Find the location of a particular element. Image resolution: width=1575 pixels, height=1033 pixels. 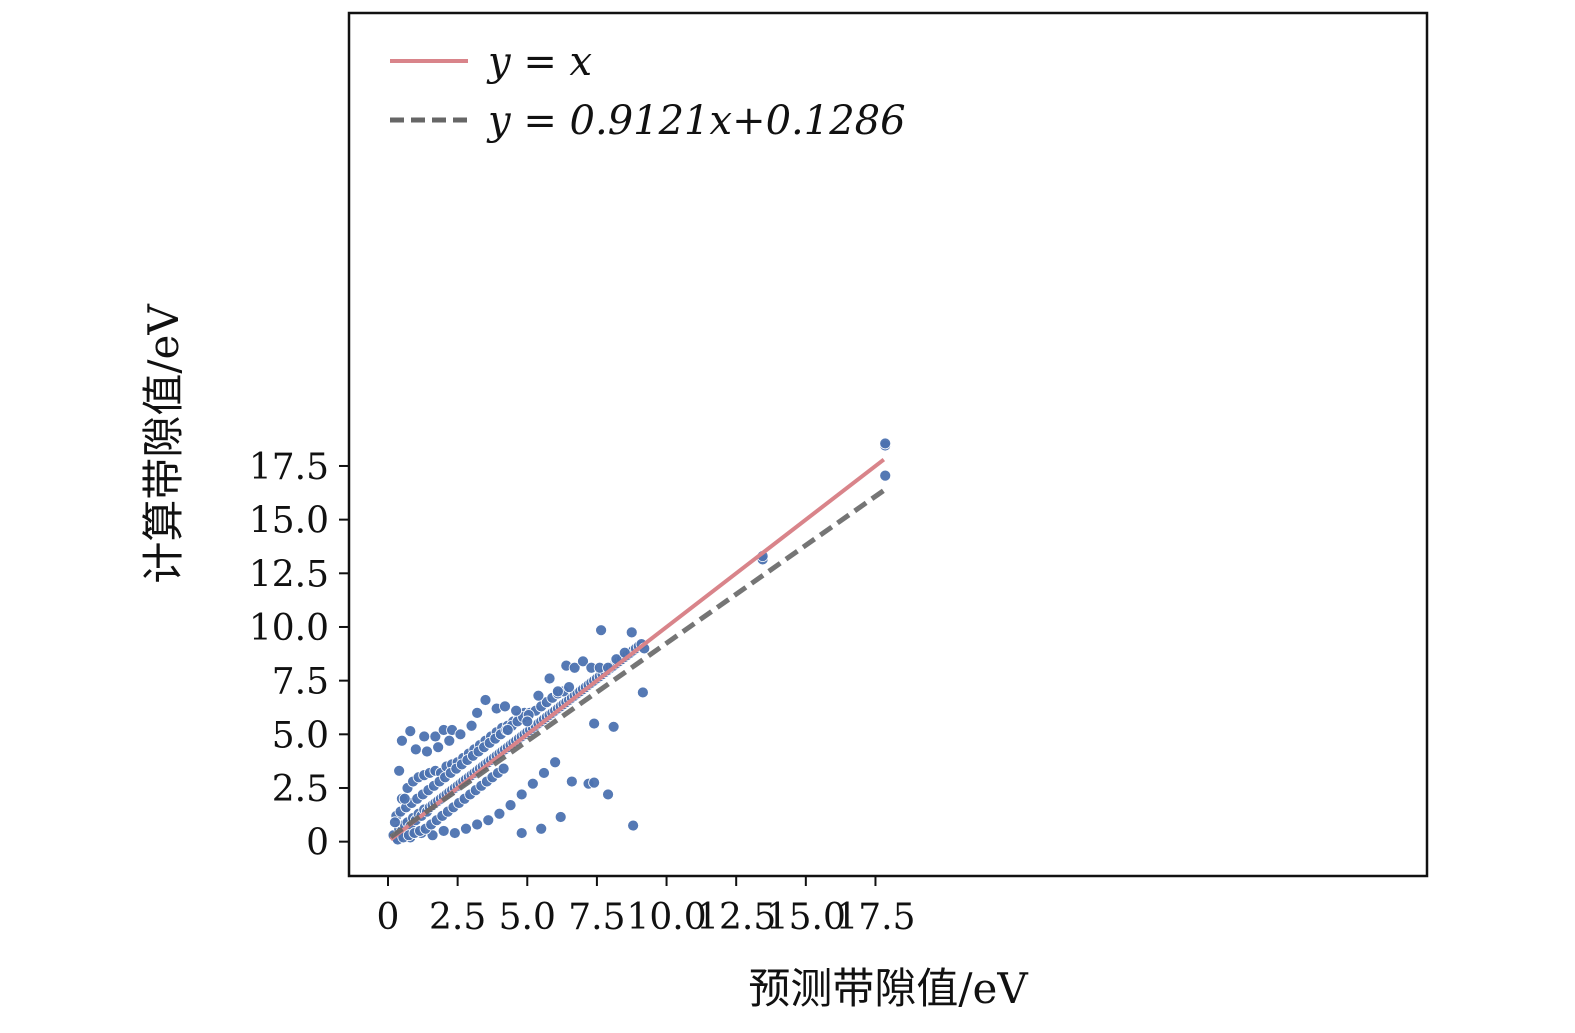

y-tick-label: 5.0 is located at coordinates (300, 735).